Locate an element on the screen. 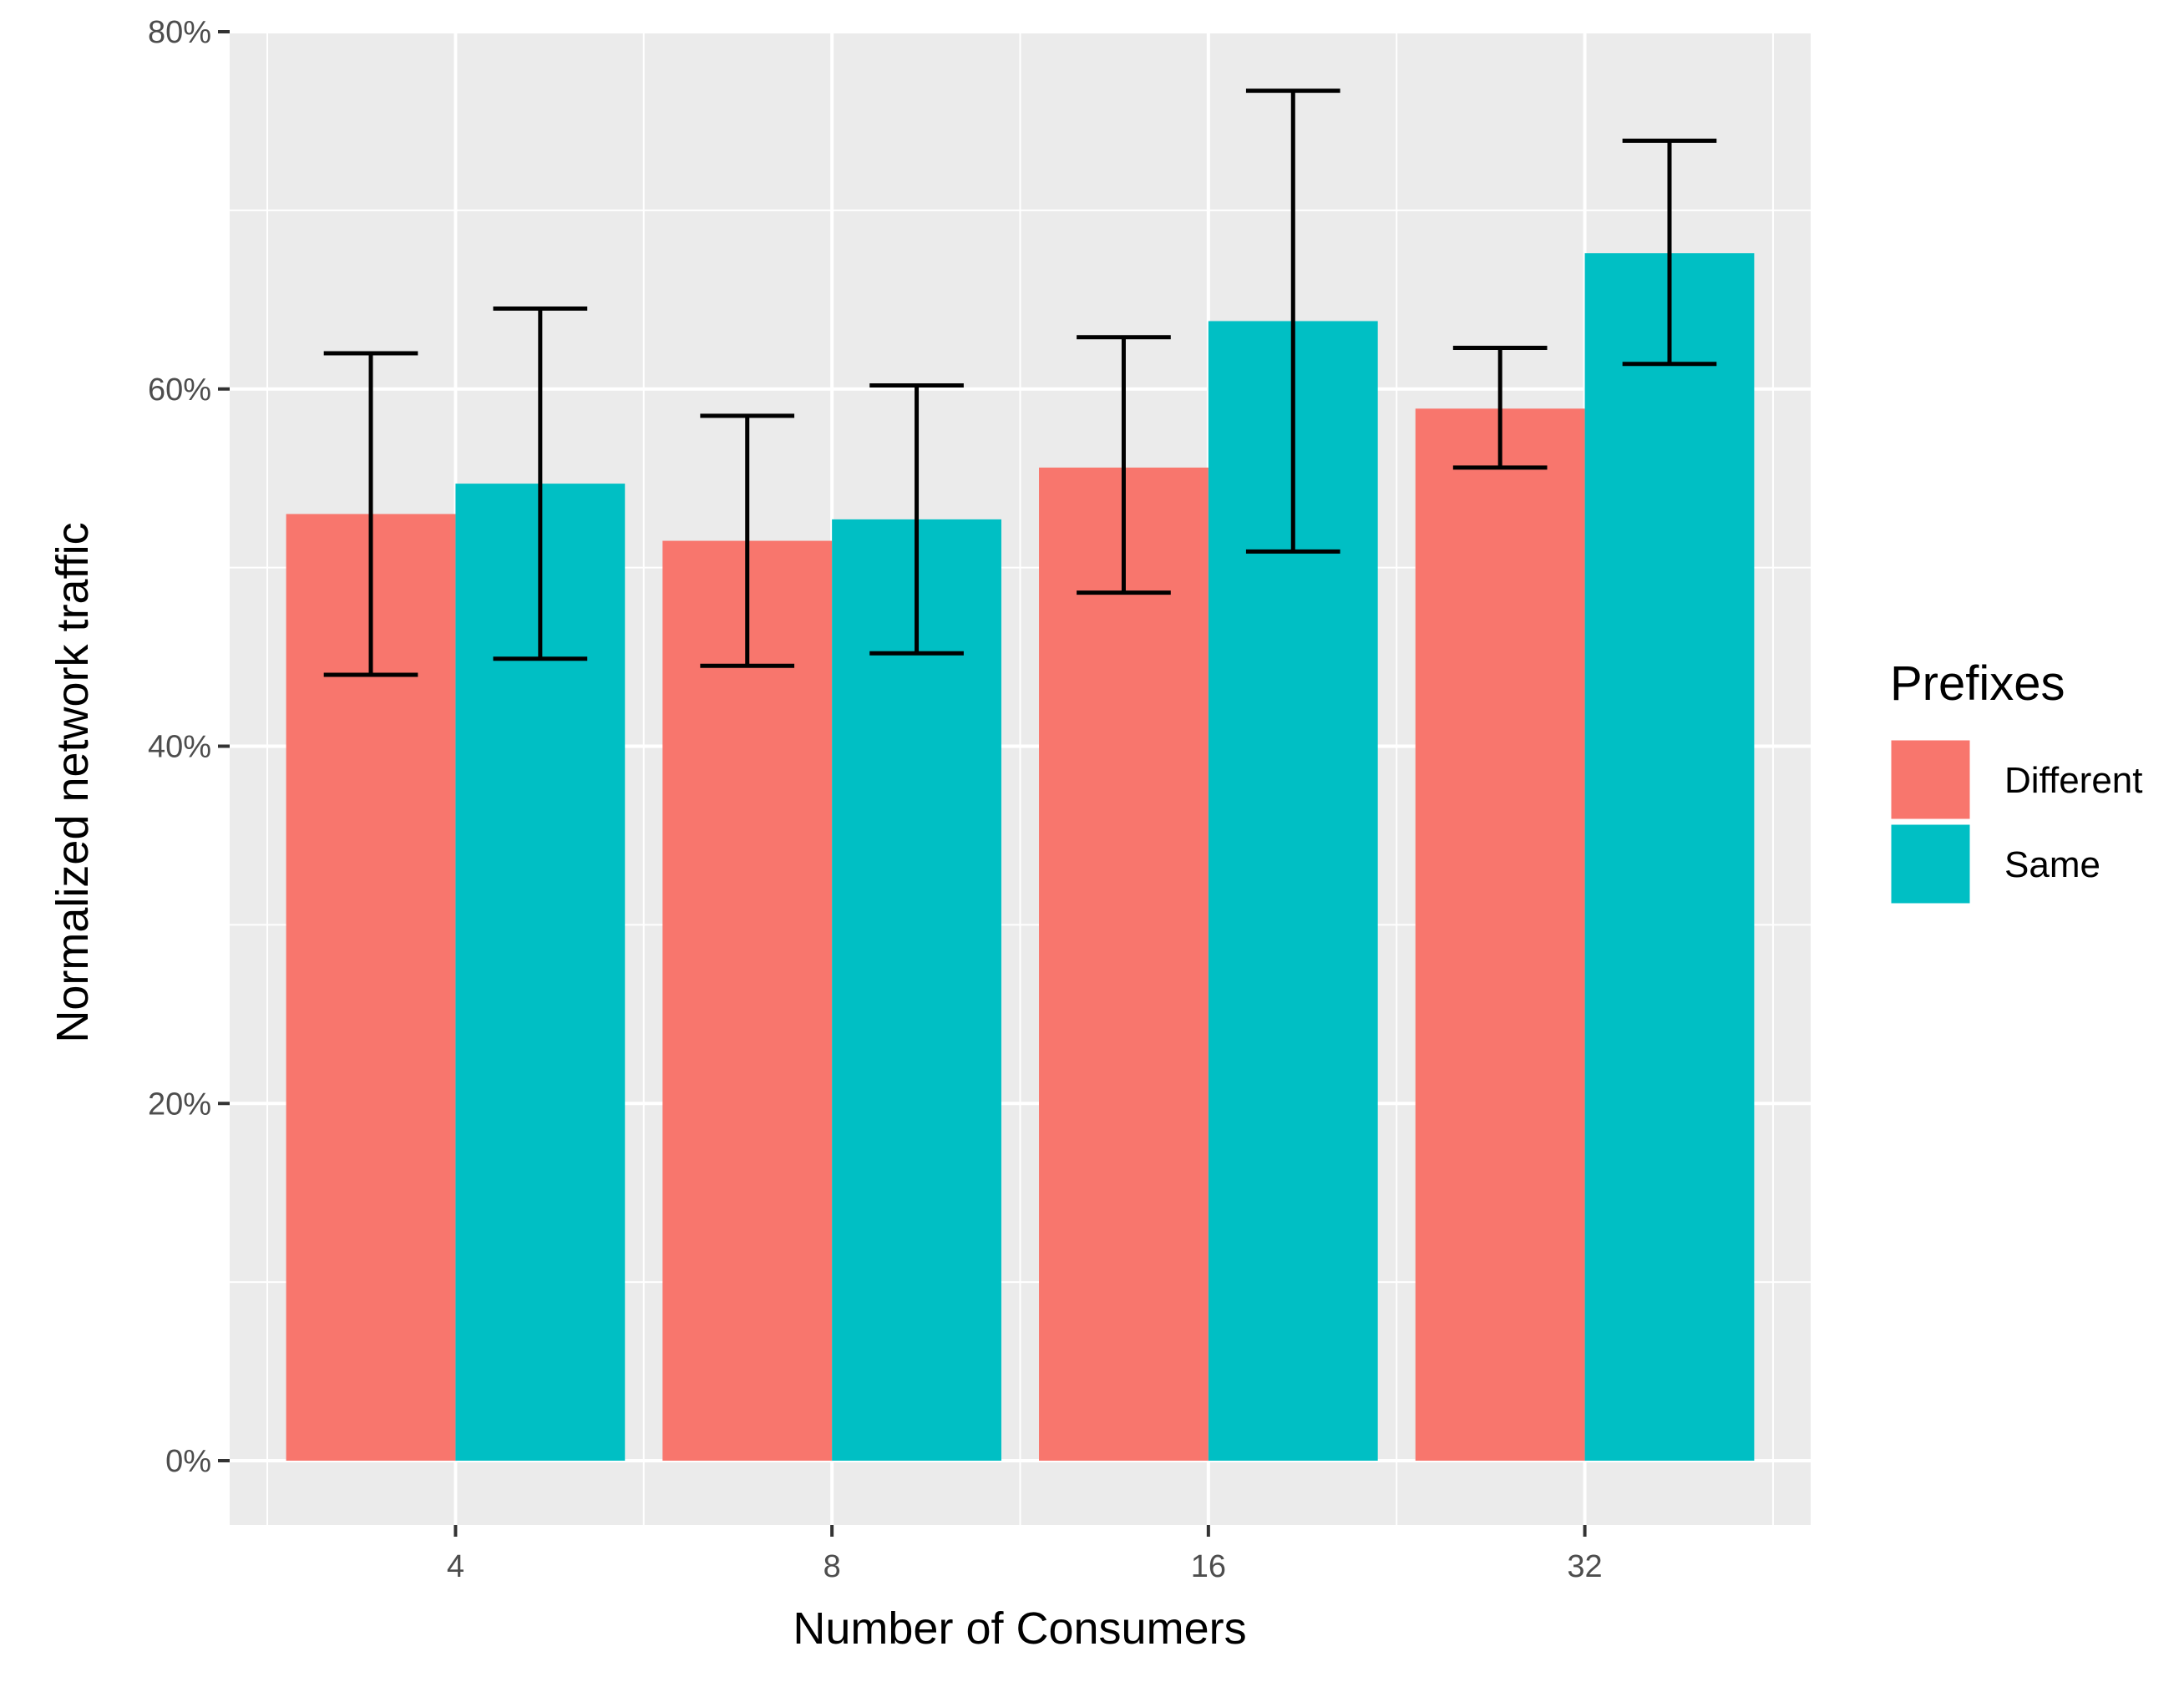  legend-title: Prefixes is located at coordinates (1977, 683).